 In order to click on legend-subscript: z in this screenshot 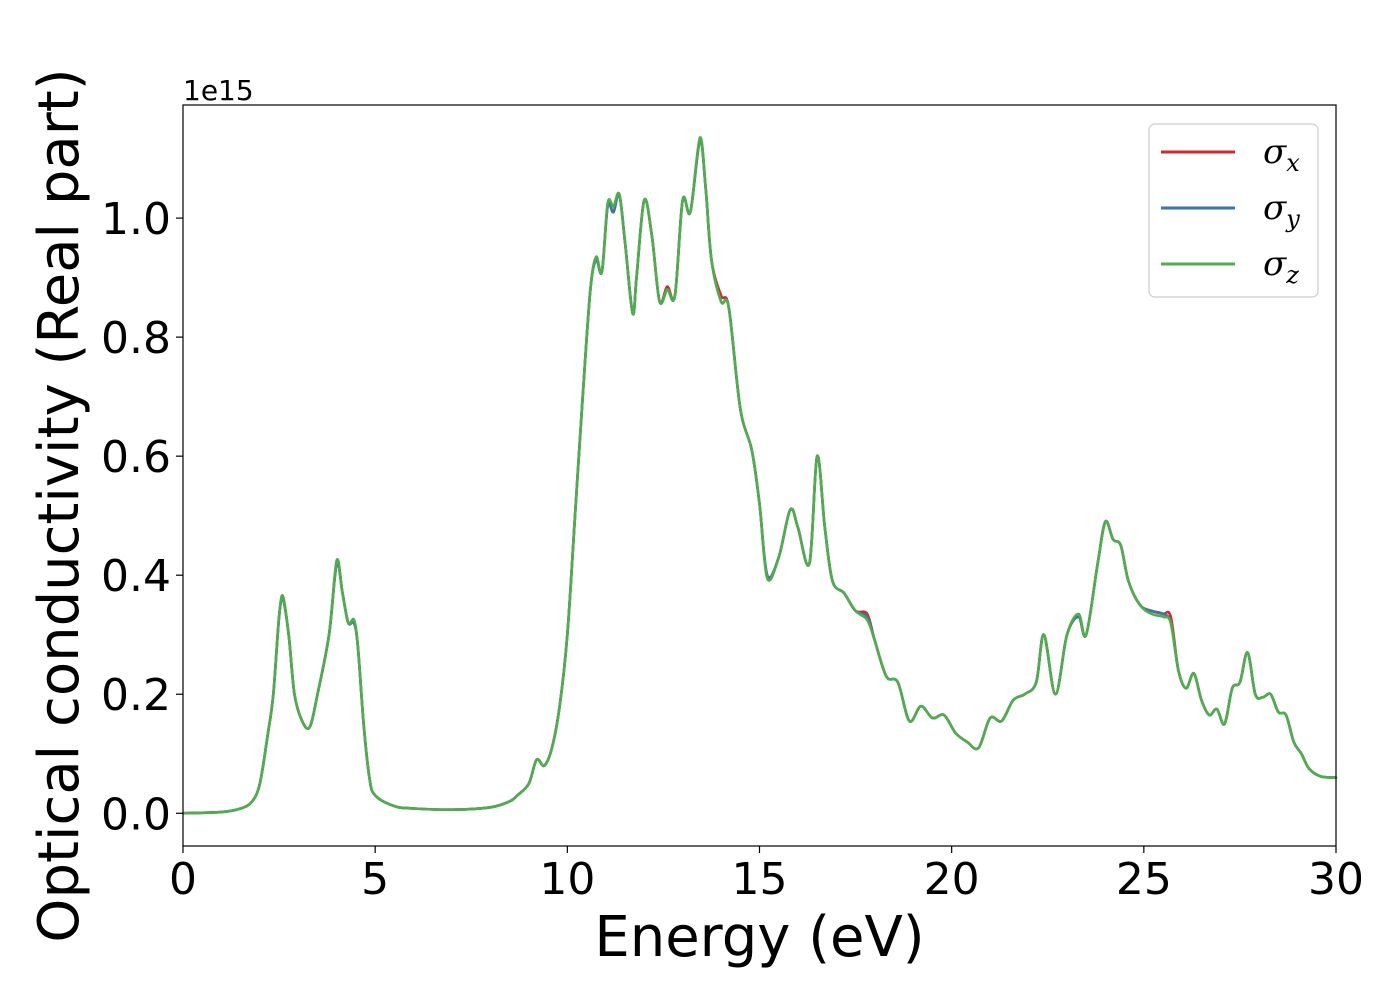, I will do `click(1292, 275)`.